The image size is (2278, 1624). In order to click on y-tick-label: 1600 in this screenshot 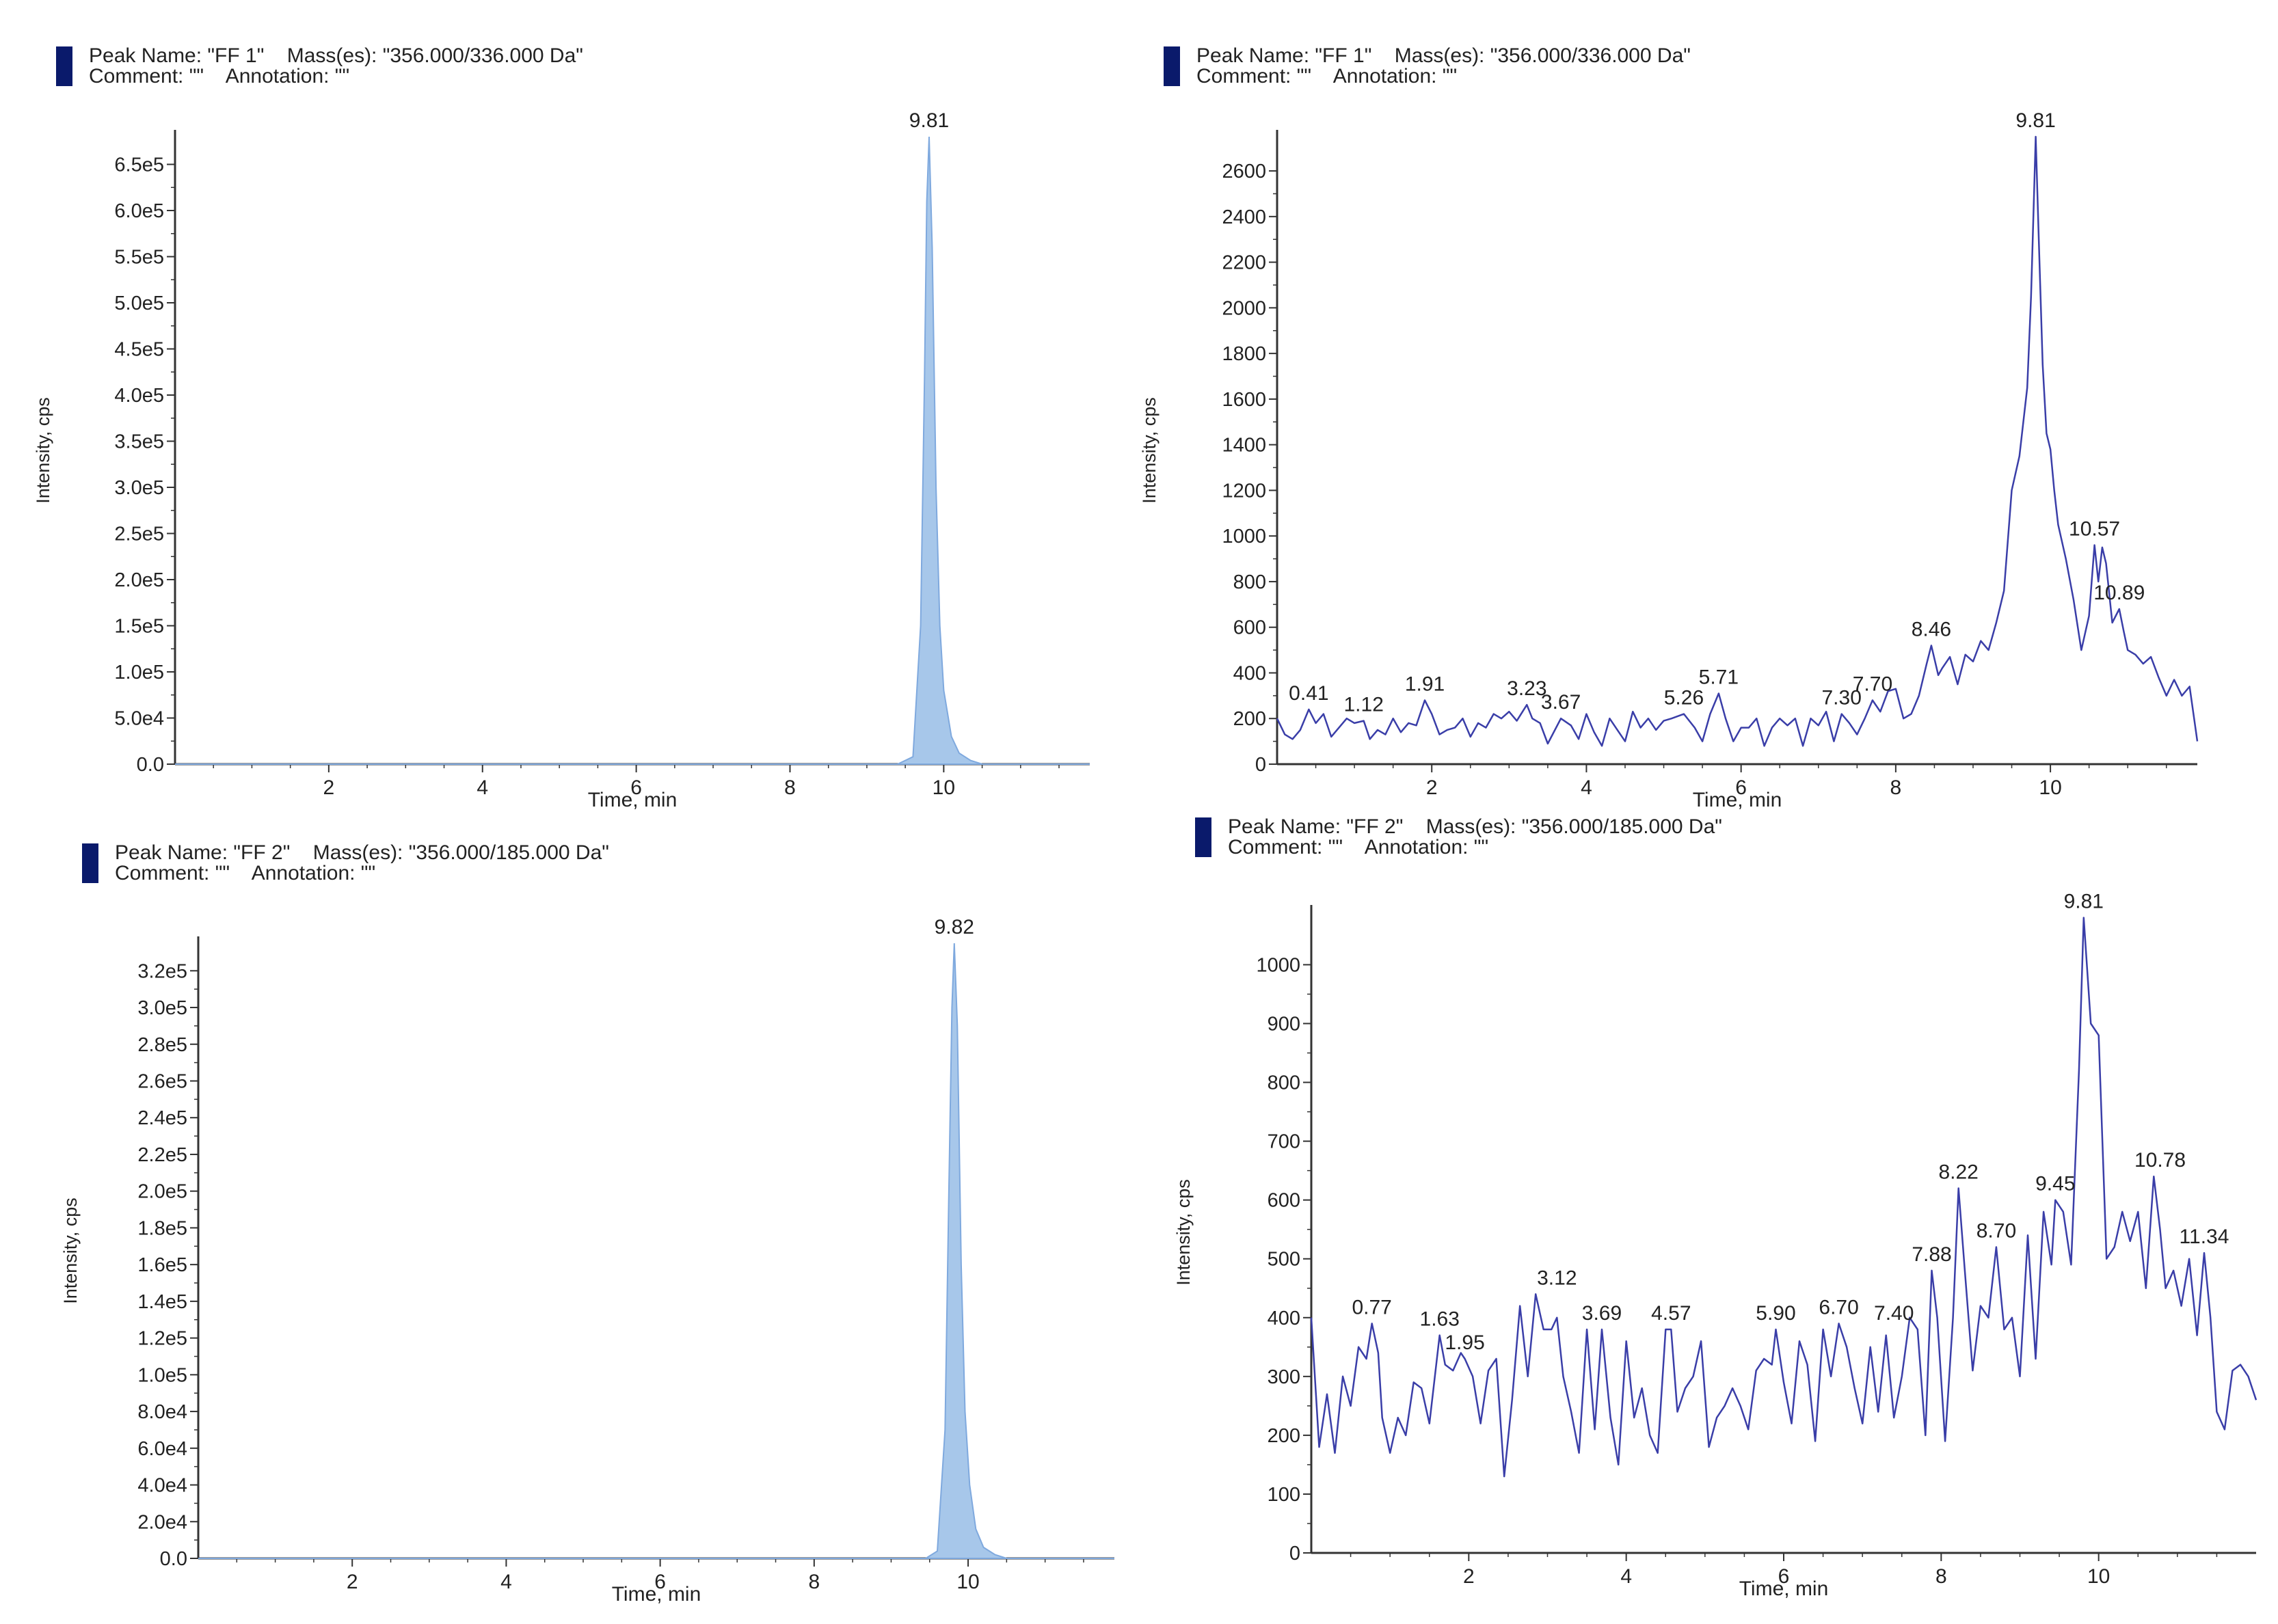, I will do `click(1244, 400)`.